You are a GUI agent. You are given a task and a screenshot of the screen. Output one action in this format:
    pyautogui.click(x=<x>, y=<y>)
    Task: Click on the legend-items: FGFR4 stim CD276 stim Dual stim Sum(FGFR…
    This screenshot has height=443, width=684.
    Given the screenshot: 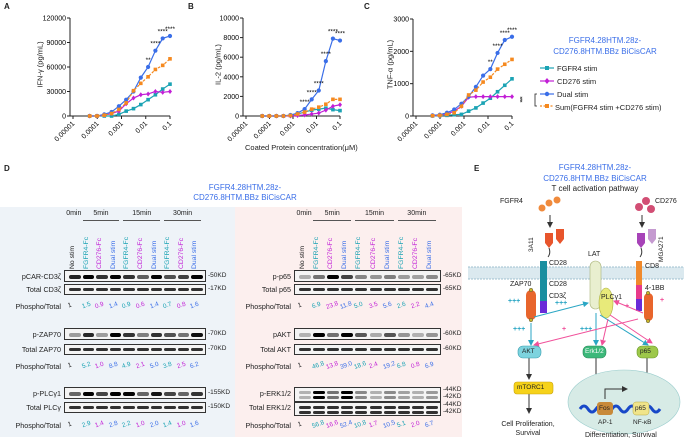 What is the action you would take?
    pyautogui.click(x=608, y=87)
    